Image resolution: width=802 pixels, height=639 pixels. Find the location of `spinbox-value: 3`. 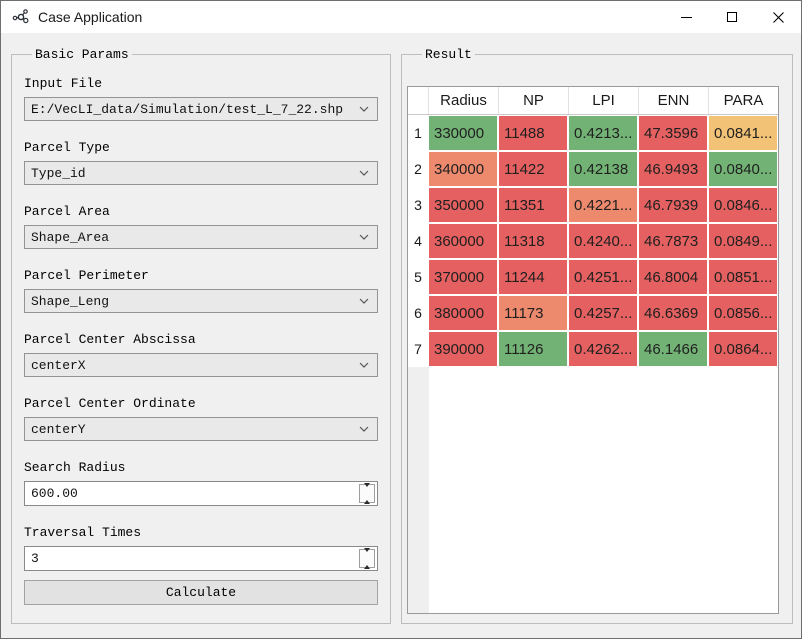

spinbox-value: 3 is located at coordinates (35, 558).